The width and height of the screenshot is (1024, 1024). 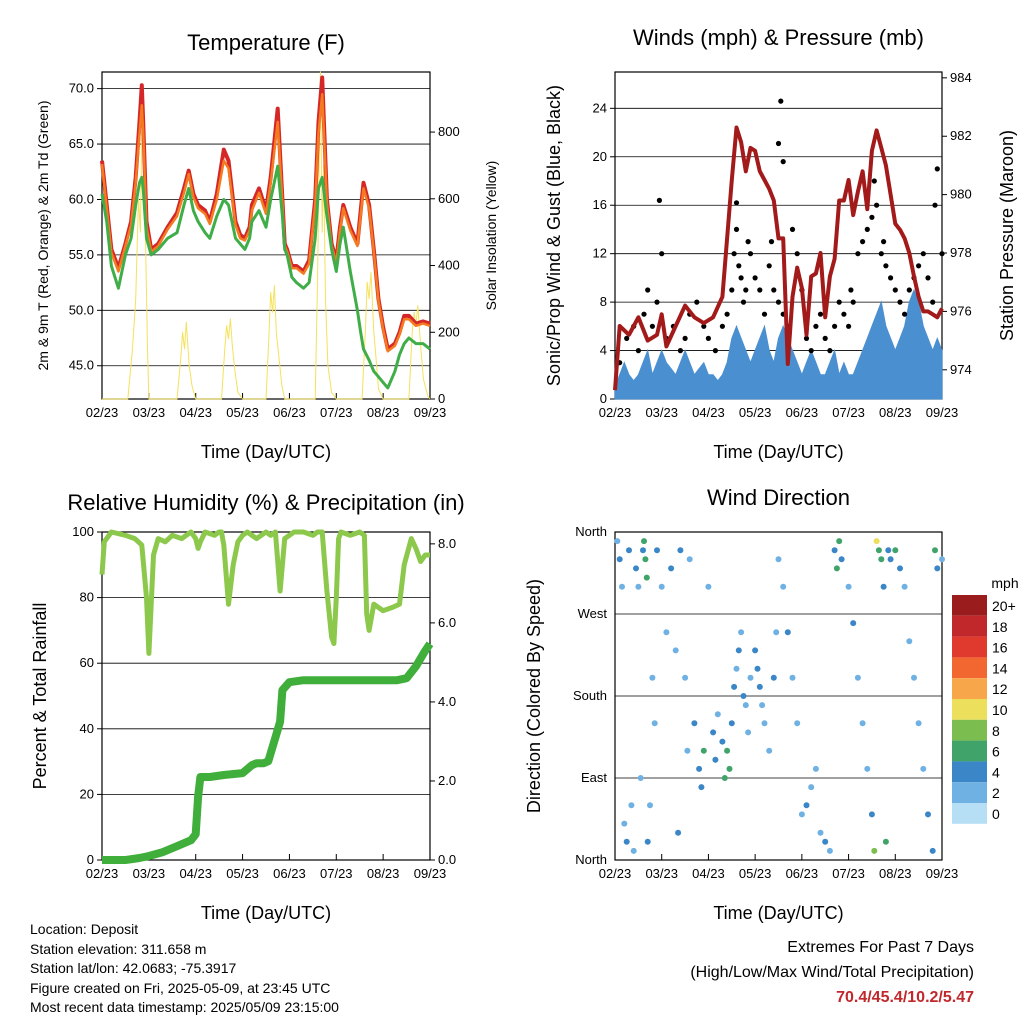 What do you see at coordinates (961, 369) in the screenshot?
I see `y2-tick-label-2-0: 974` at bounding box center [961, 369].